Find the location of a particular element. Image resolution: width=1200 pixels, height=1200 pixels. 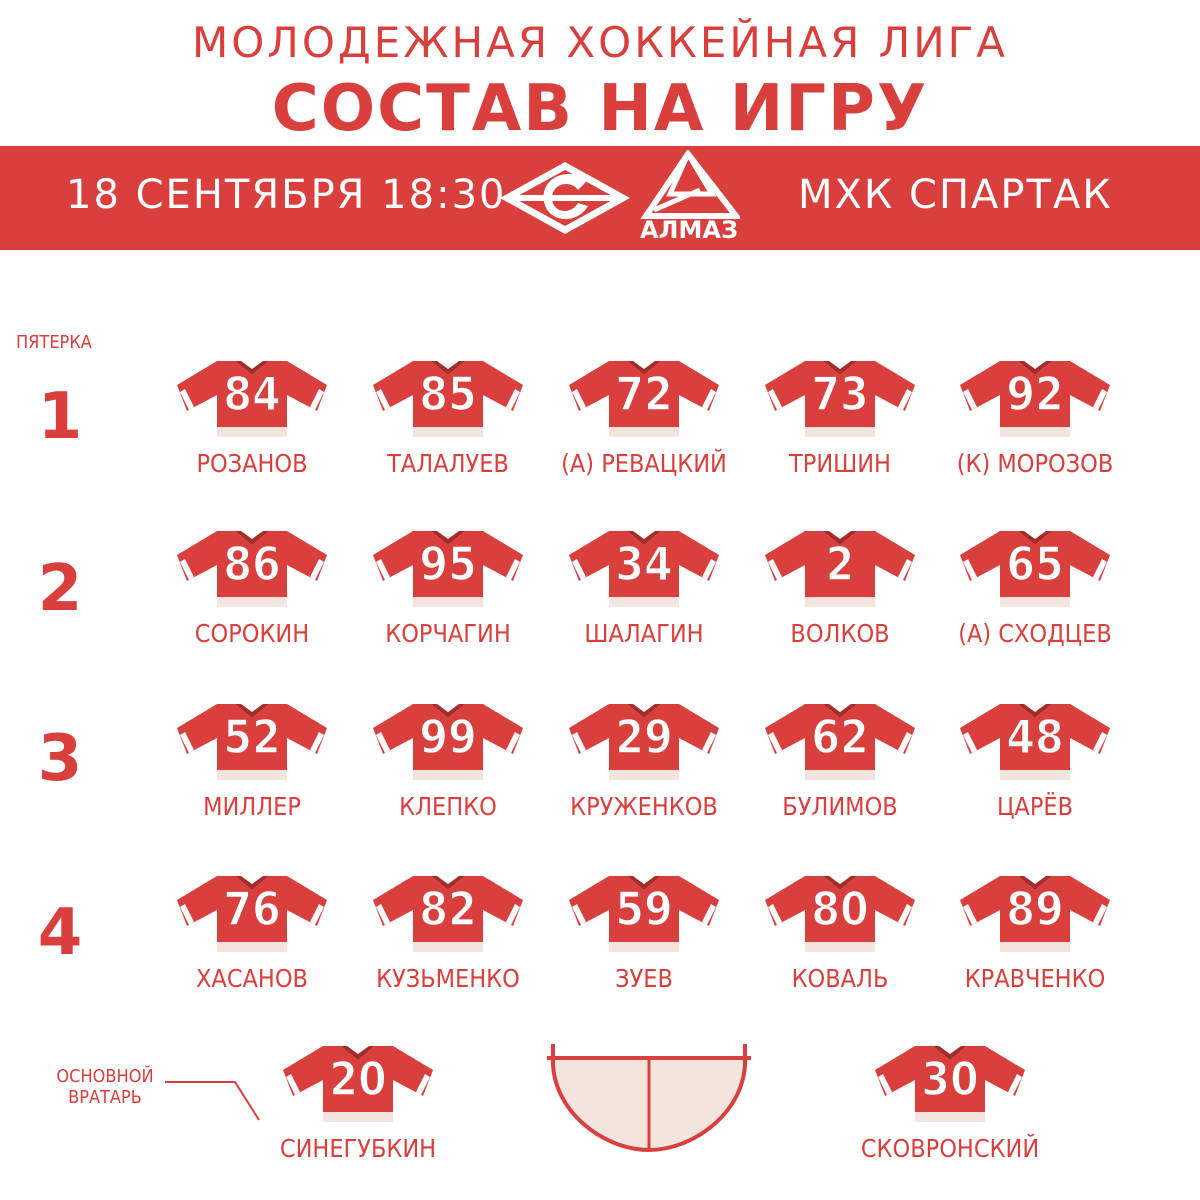

player-card: 80 КОВАЛЬ is located at coordinates (840, 940).